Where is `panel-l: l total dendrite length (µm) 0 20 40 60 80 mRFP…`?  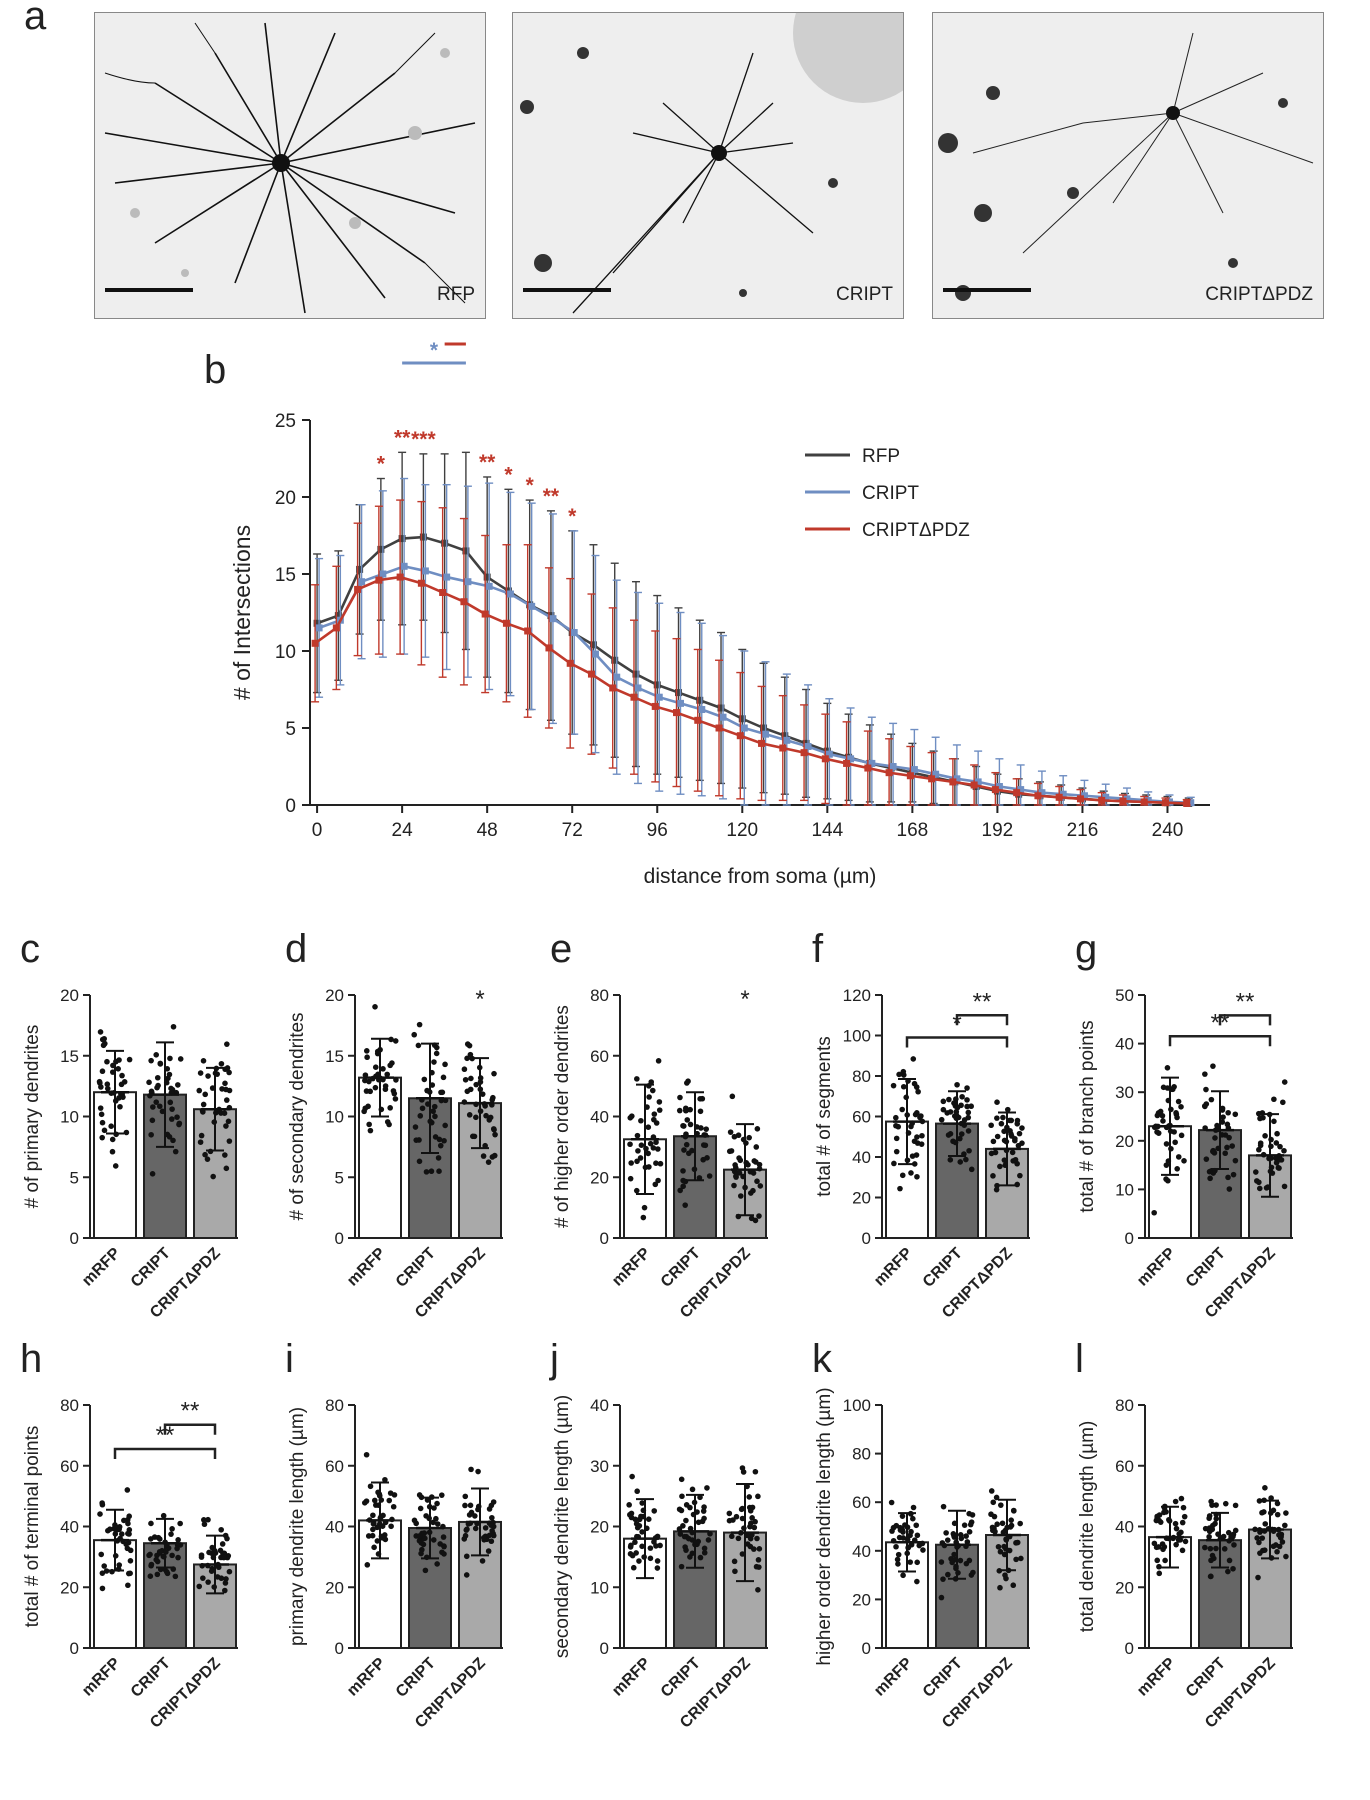 panel-l: l total dendrite length (µm) 0 20 40 60 80 mRFP… is located at coordinates (1184, 1534).